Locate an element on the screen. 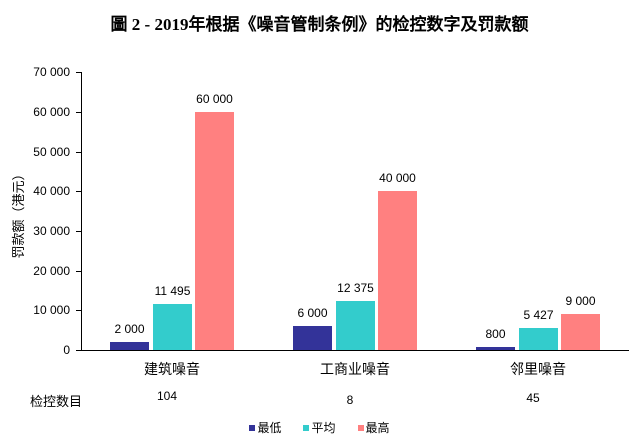 Image resolution: width=639 pixels, height=447 pixels. y-tick-label: 10 000 is located at coordinates (51, 310).